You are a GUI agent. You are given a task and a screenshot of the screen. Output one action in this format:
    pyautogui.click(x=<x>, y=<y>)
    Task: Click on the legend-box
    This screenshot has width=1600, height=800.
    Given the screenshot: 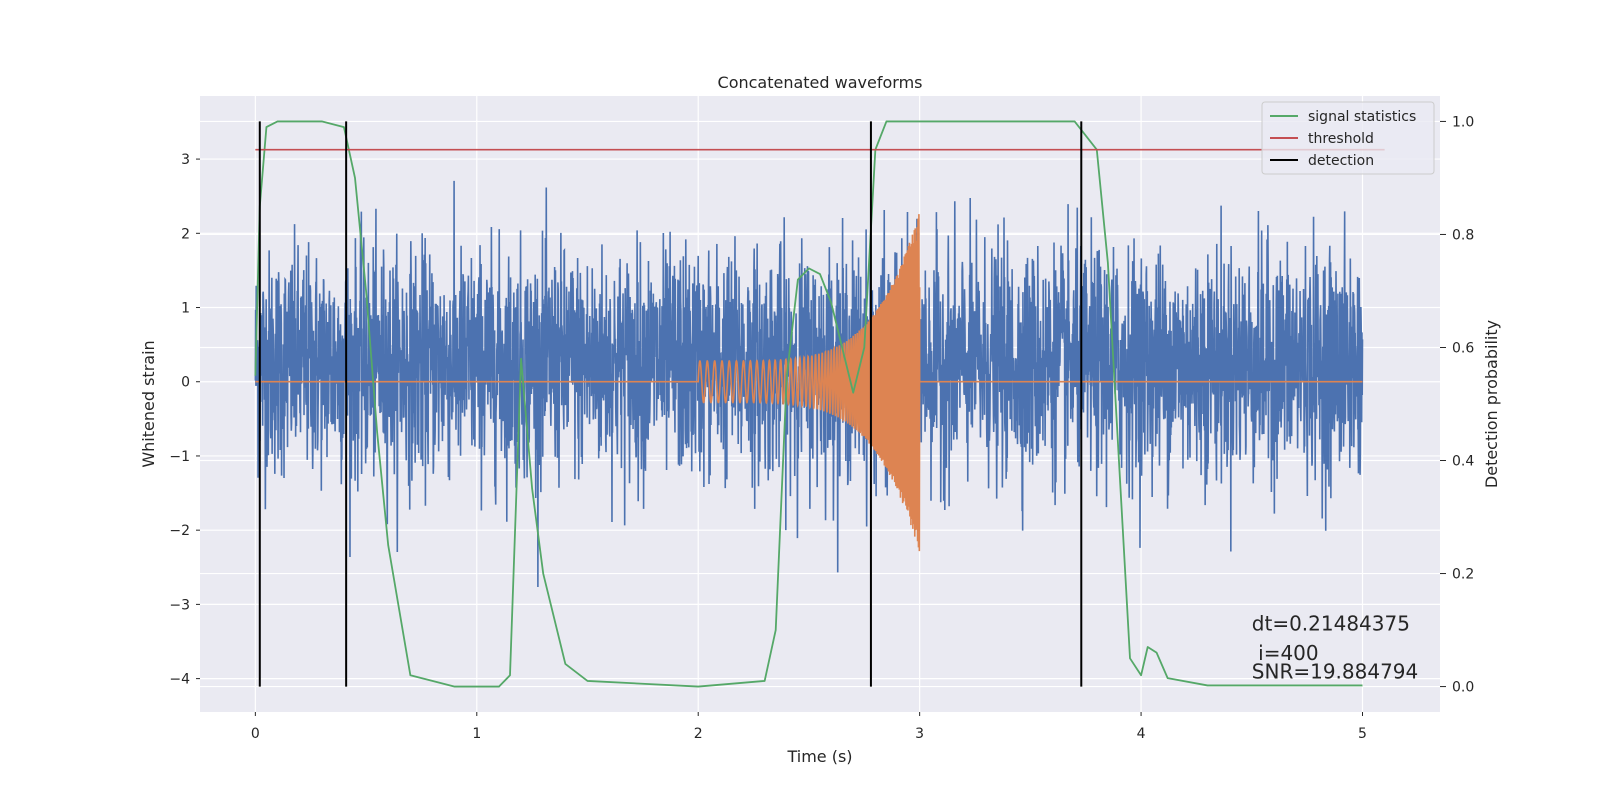 What is the action you would take?
    pyautogui.click(x=1348, y=138)
    